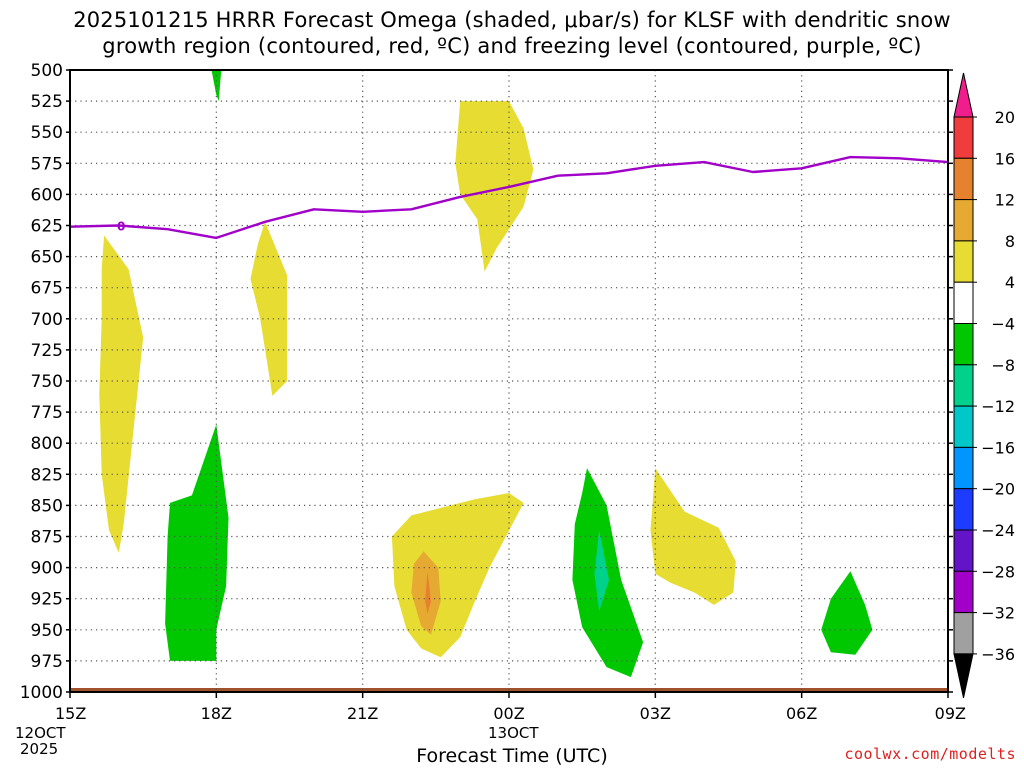 The width and height of the screenshot is (1024, 768). I want to click on colorbar-label--32: −32, so click(998, 613).